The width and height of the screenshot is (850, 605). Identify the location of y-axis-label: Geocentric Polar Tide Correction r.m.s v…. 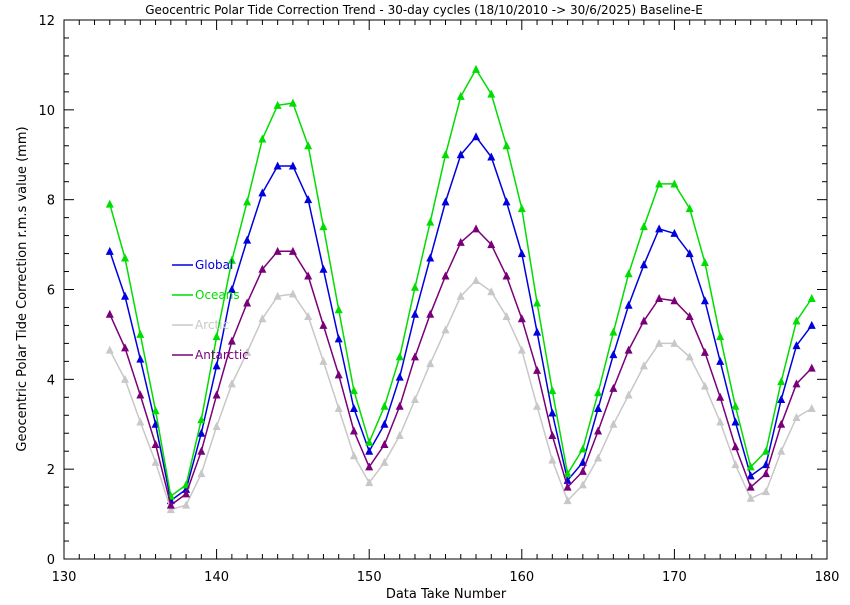
(22, 288).